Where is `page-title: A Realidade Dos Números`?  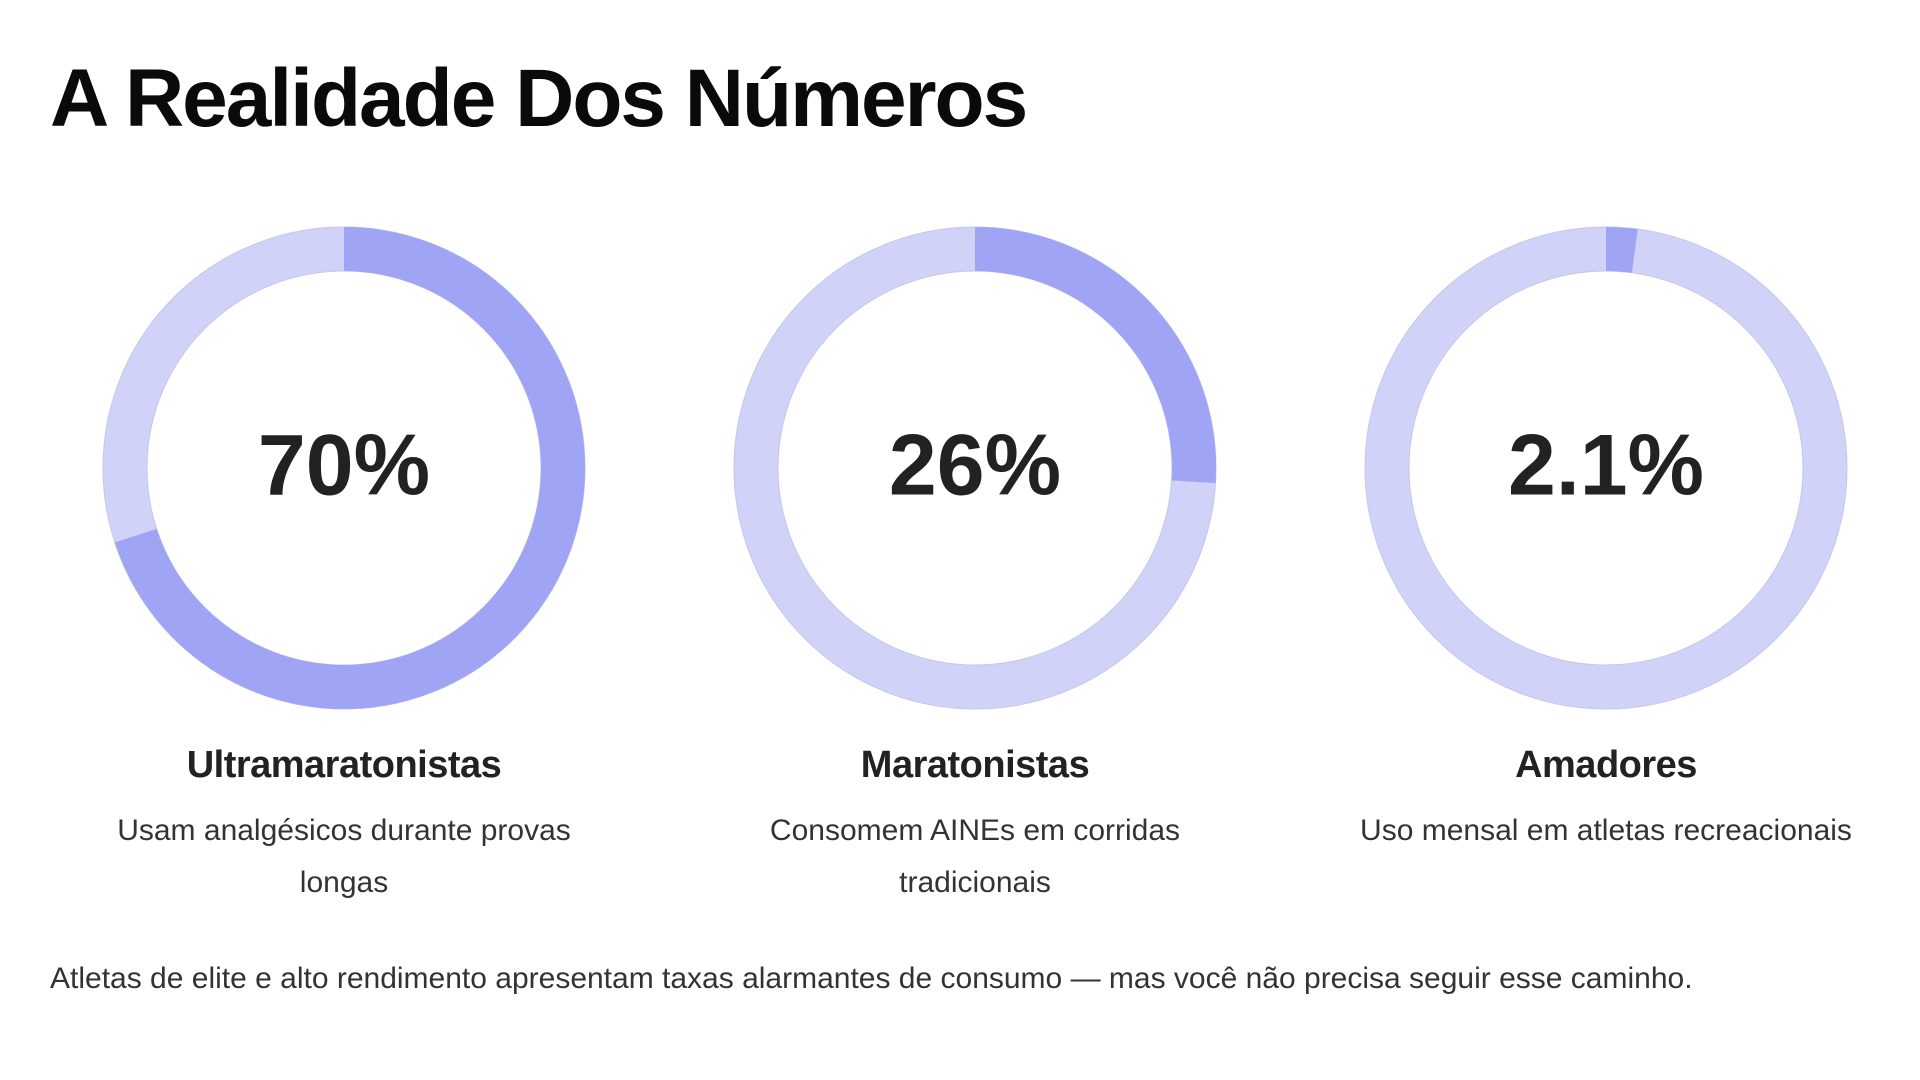
page-title: A Realidade Dos Números is located at coordinates (539, 98).